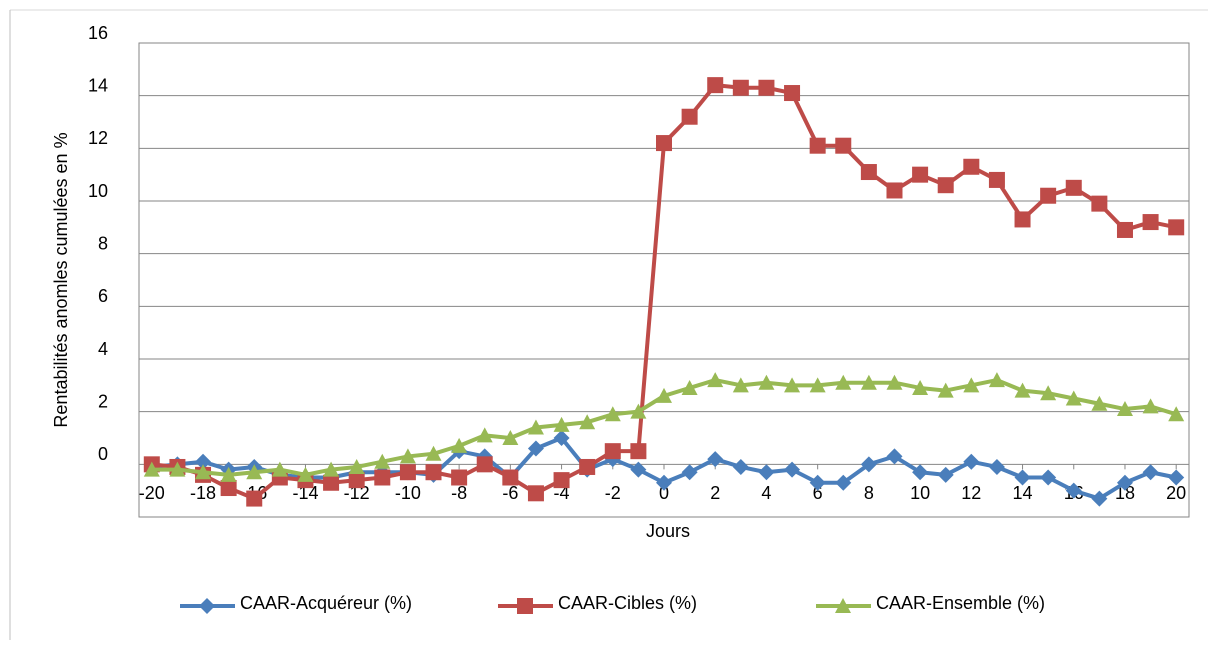  Describe the element at coordinates (103, 401) in the screenshot. I see `y-tick-label: 2` at that location.